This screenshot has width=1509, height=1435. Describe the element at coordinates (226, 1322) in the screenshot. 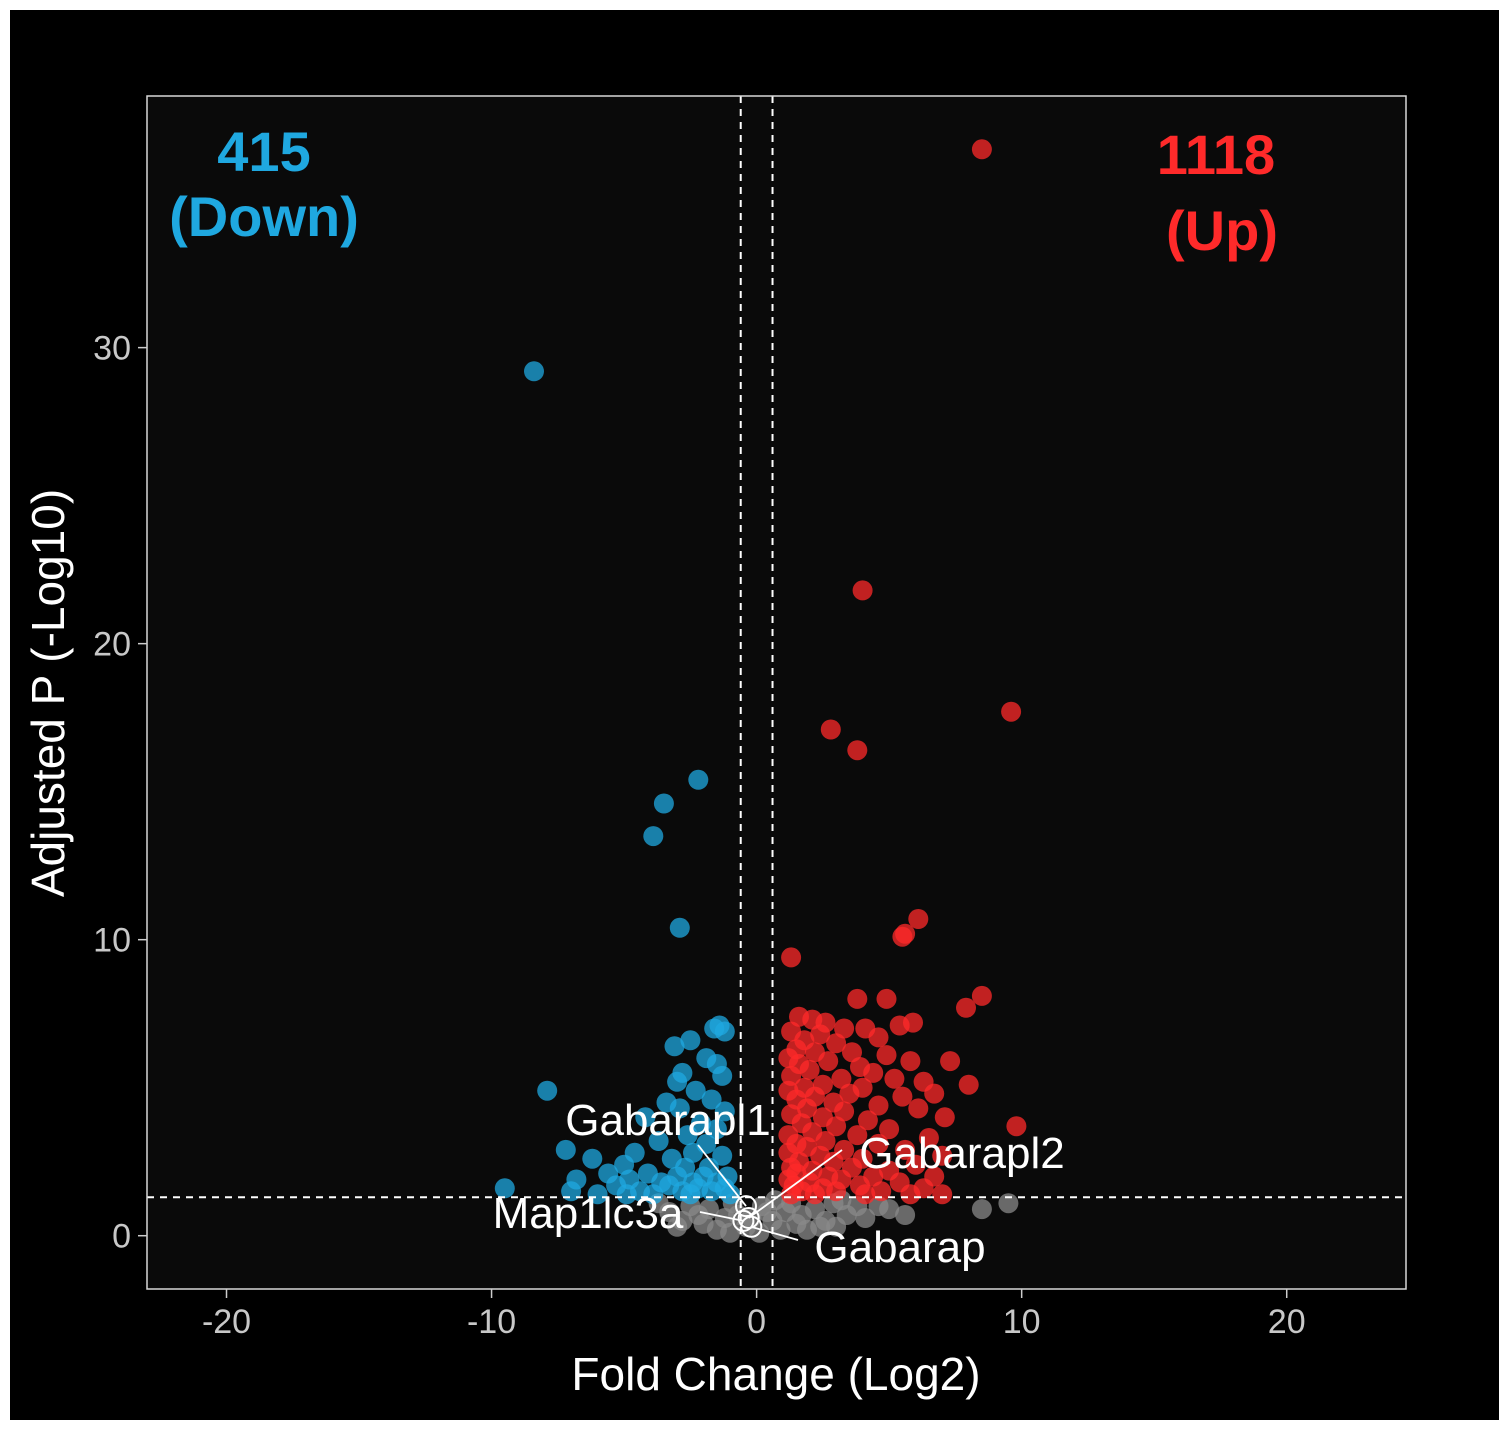

I see `x-tick-label: -20` at that location.